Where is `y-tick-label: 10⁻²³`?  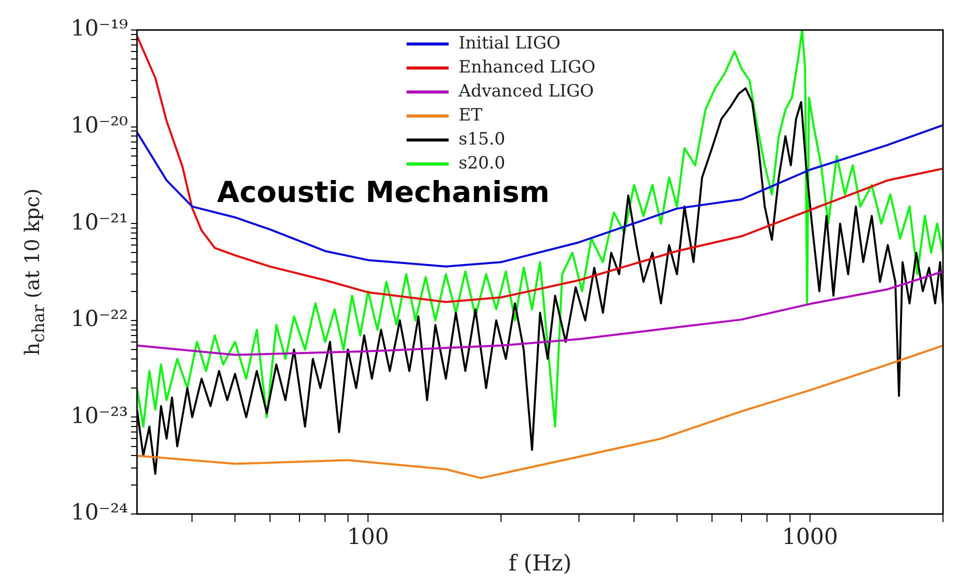 y-tick-label: 10⁻²³ is located at coordinates (99, 416).